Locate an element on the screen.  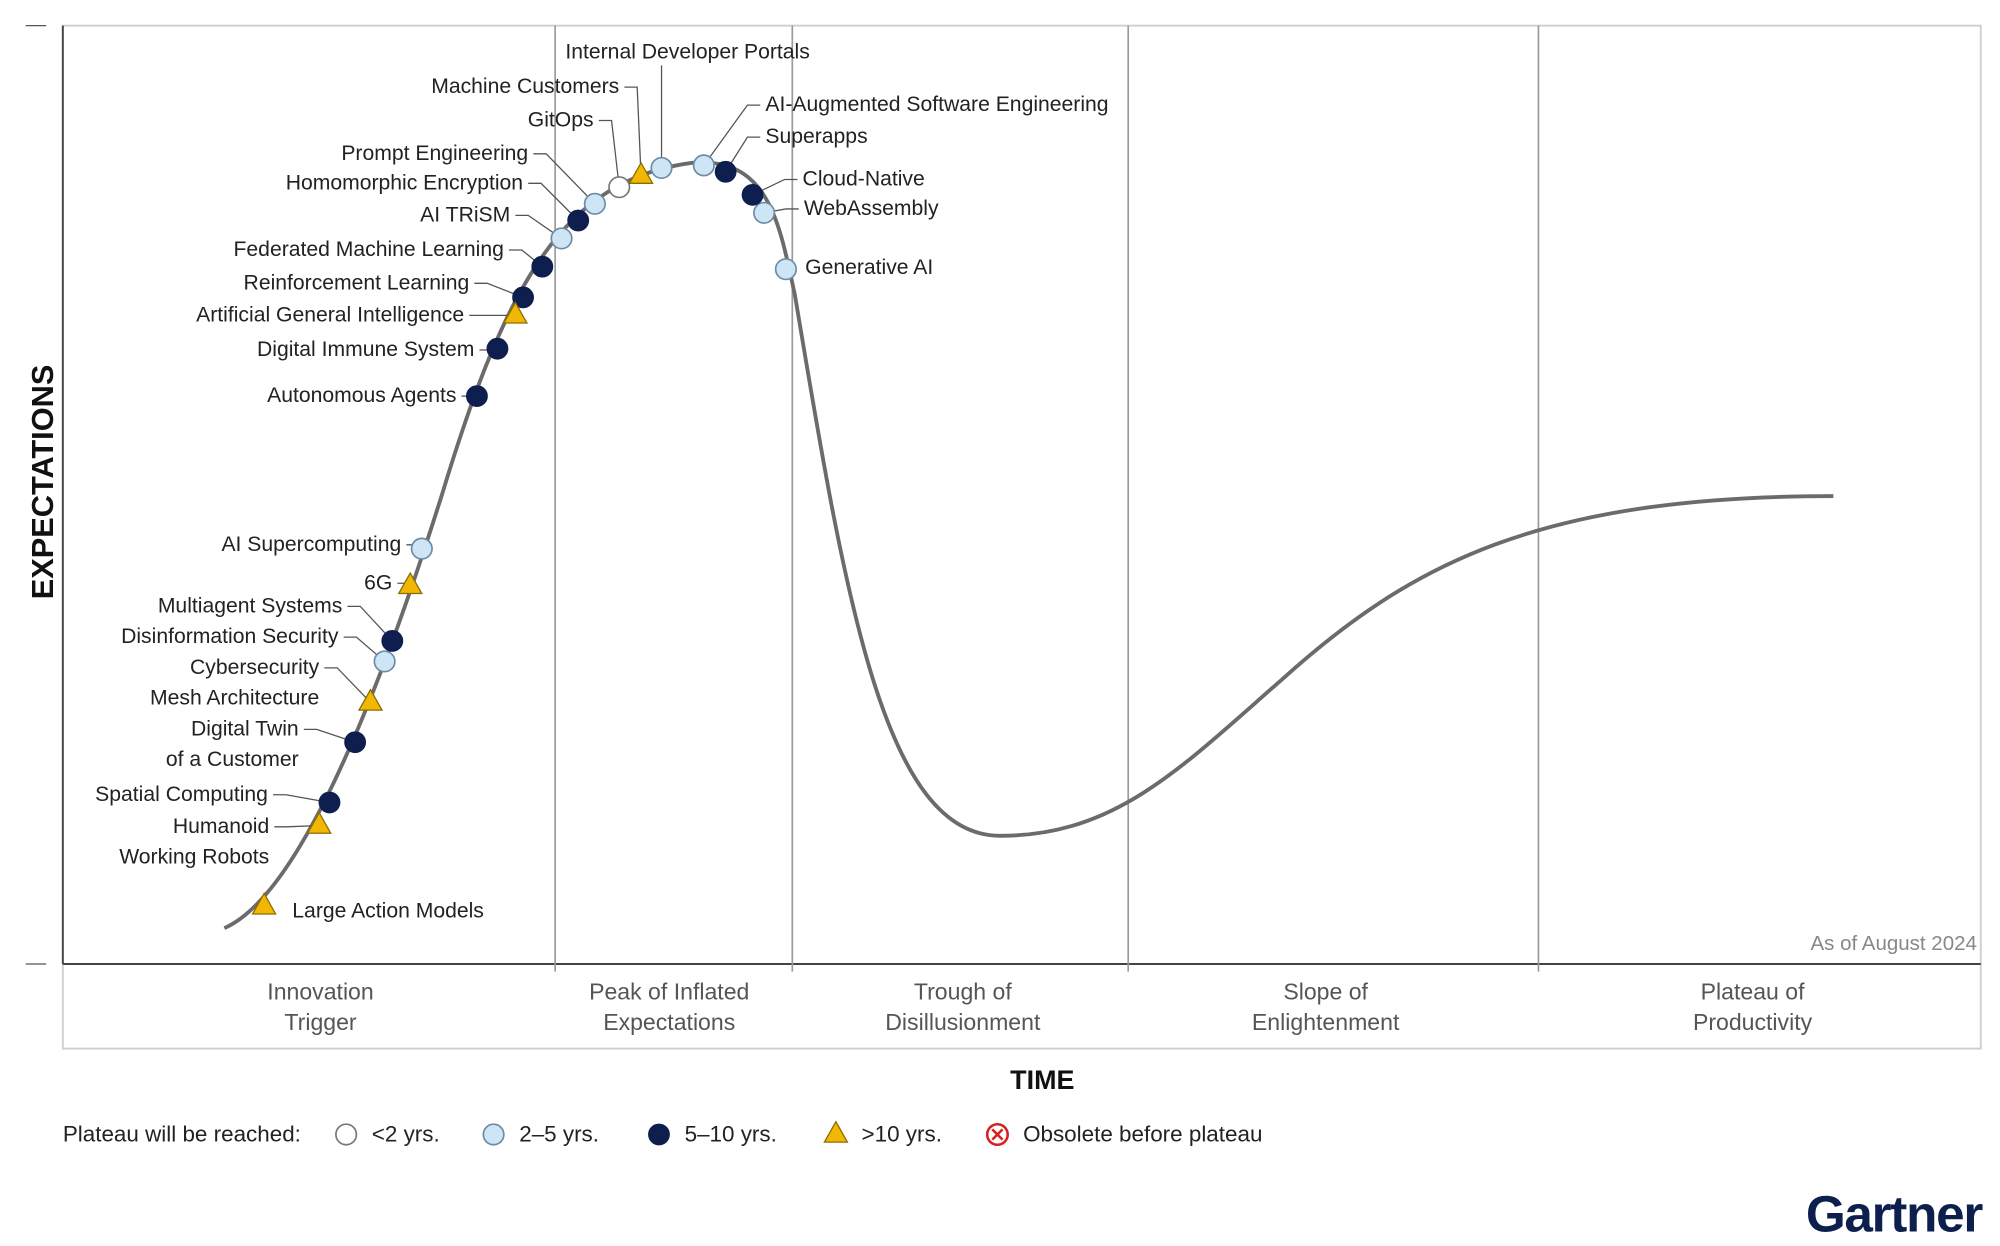
technology-label: Spatial Computing is located at coordinates (181, 793).